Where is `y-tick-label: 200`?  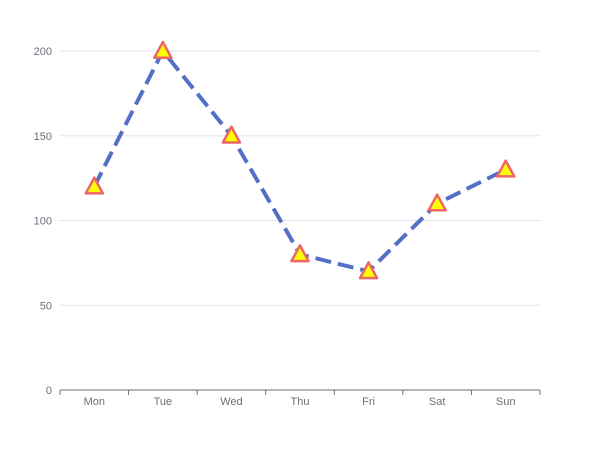 y-tick-label: 200 is located at coordinates (43, 52).